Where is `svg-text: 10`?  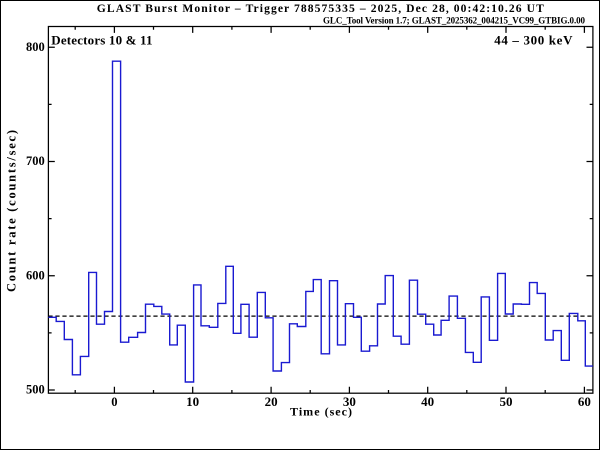 svg-text: 10 is located at coordinates (192, 402).